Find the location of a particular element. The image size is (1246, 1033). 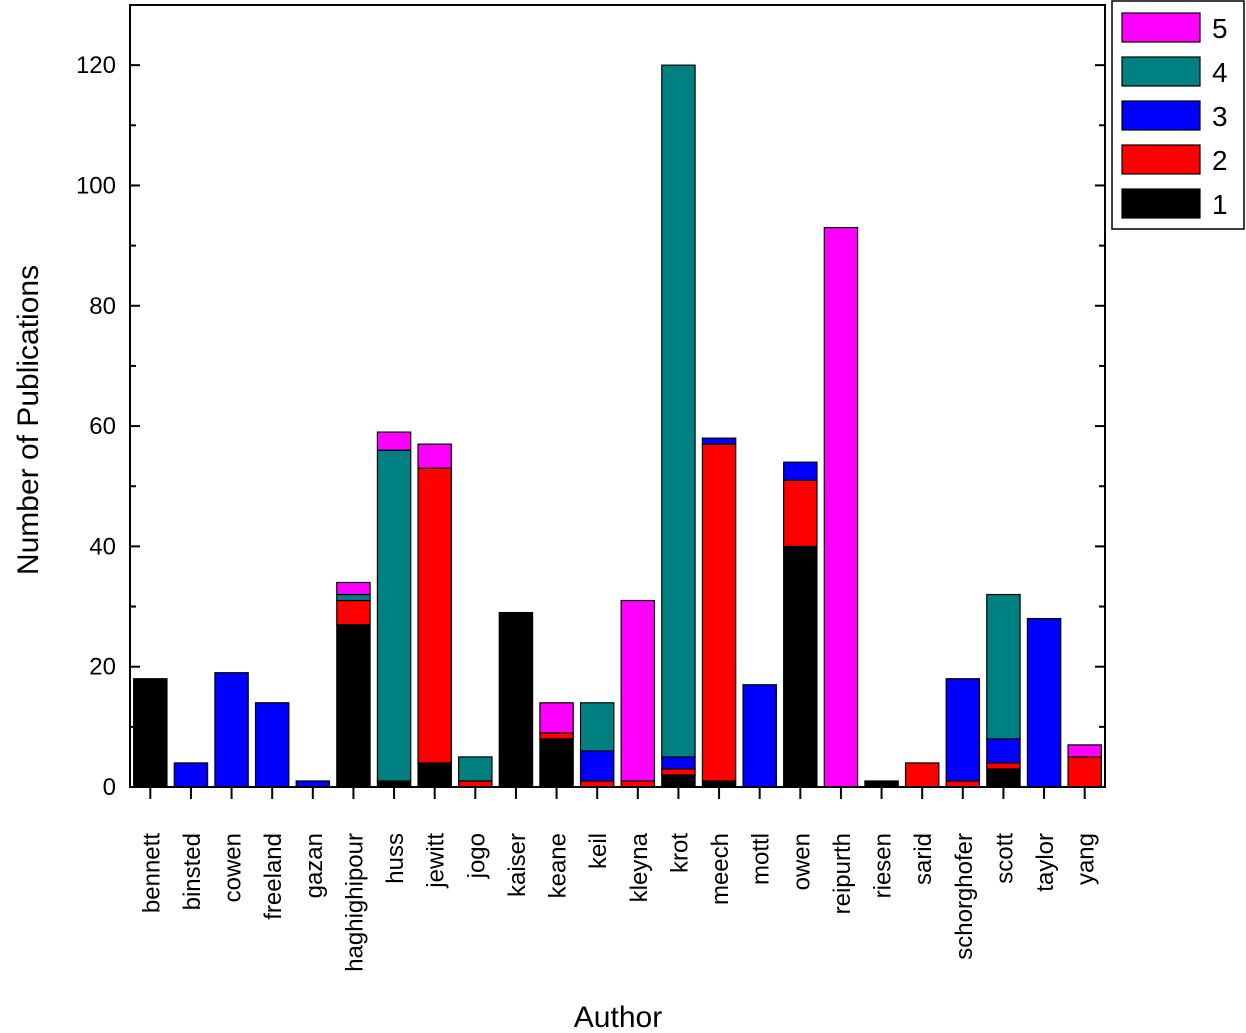

y-axis-title: Number of Publications is located at coordinates (28, 420).